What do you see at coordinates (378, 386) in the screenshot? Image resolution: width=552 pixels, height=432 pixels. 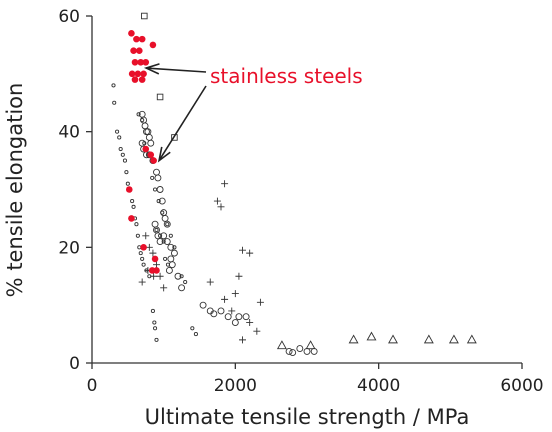 I see `x-tick-label: 4000` at bounding box center [378, 386].